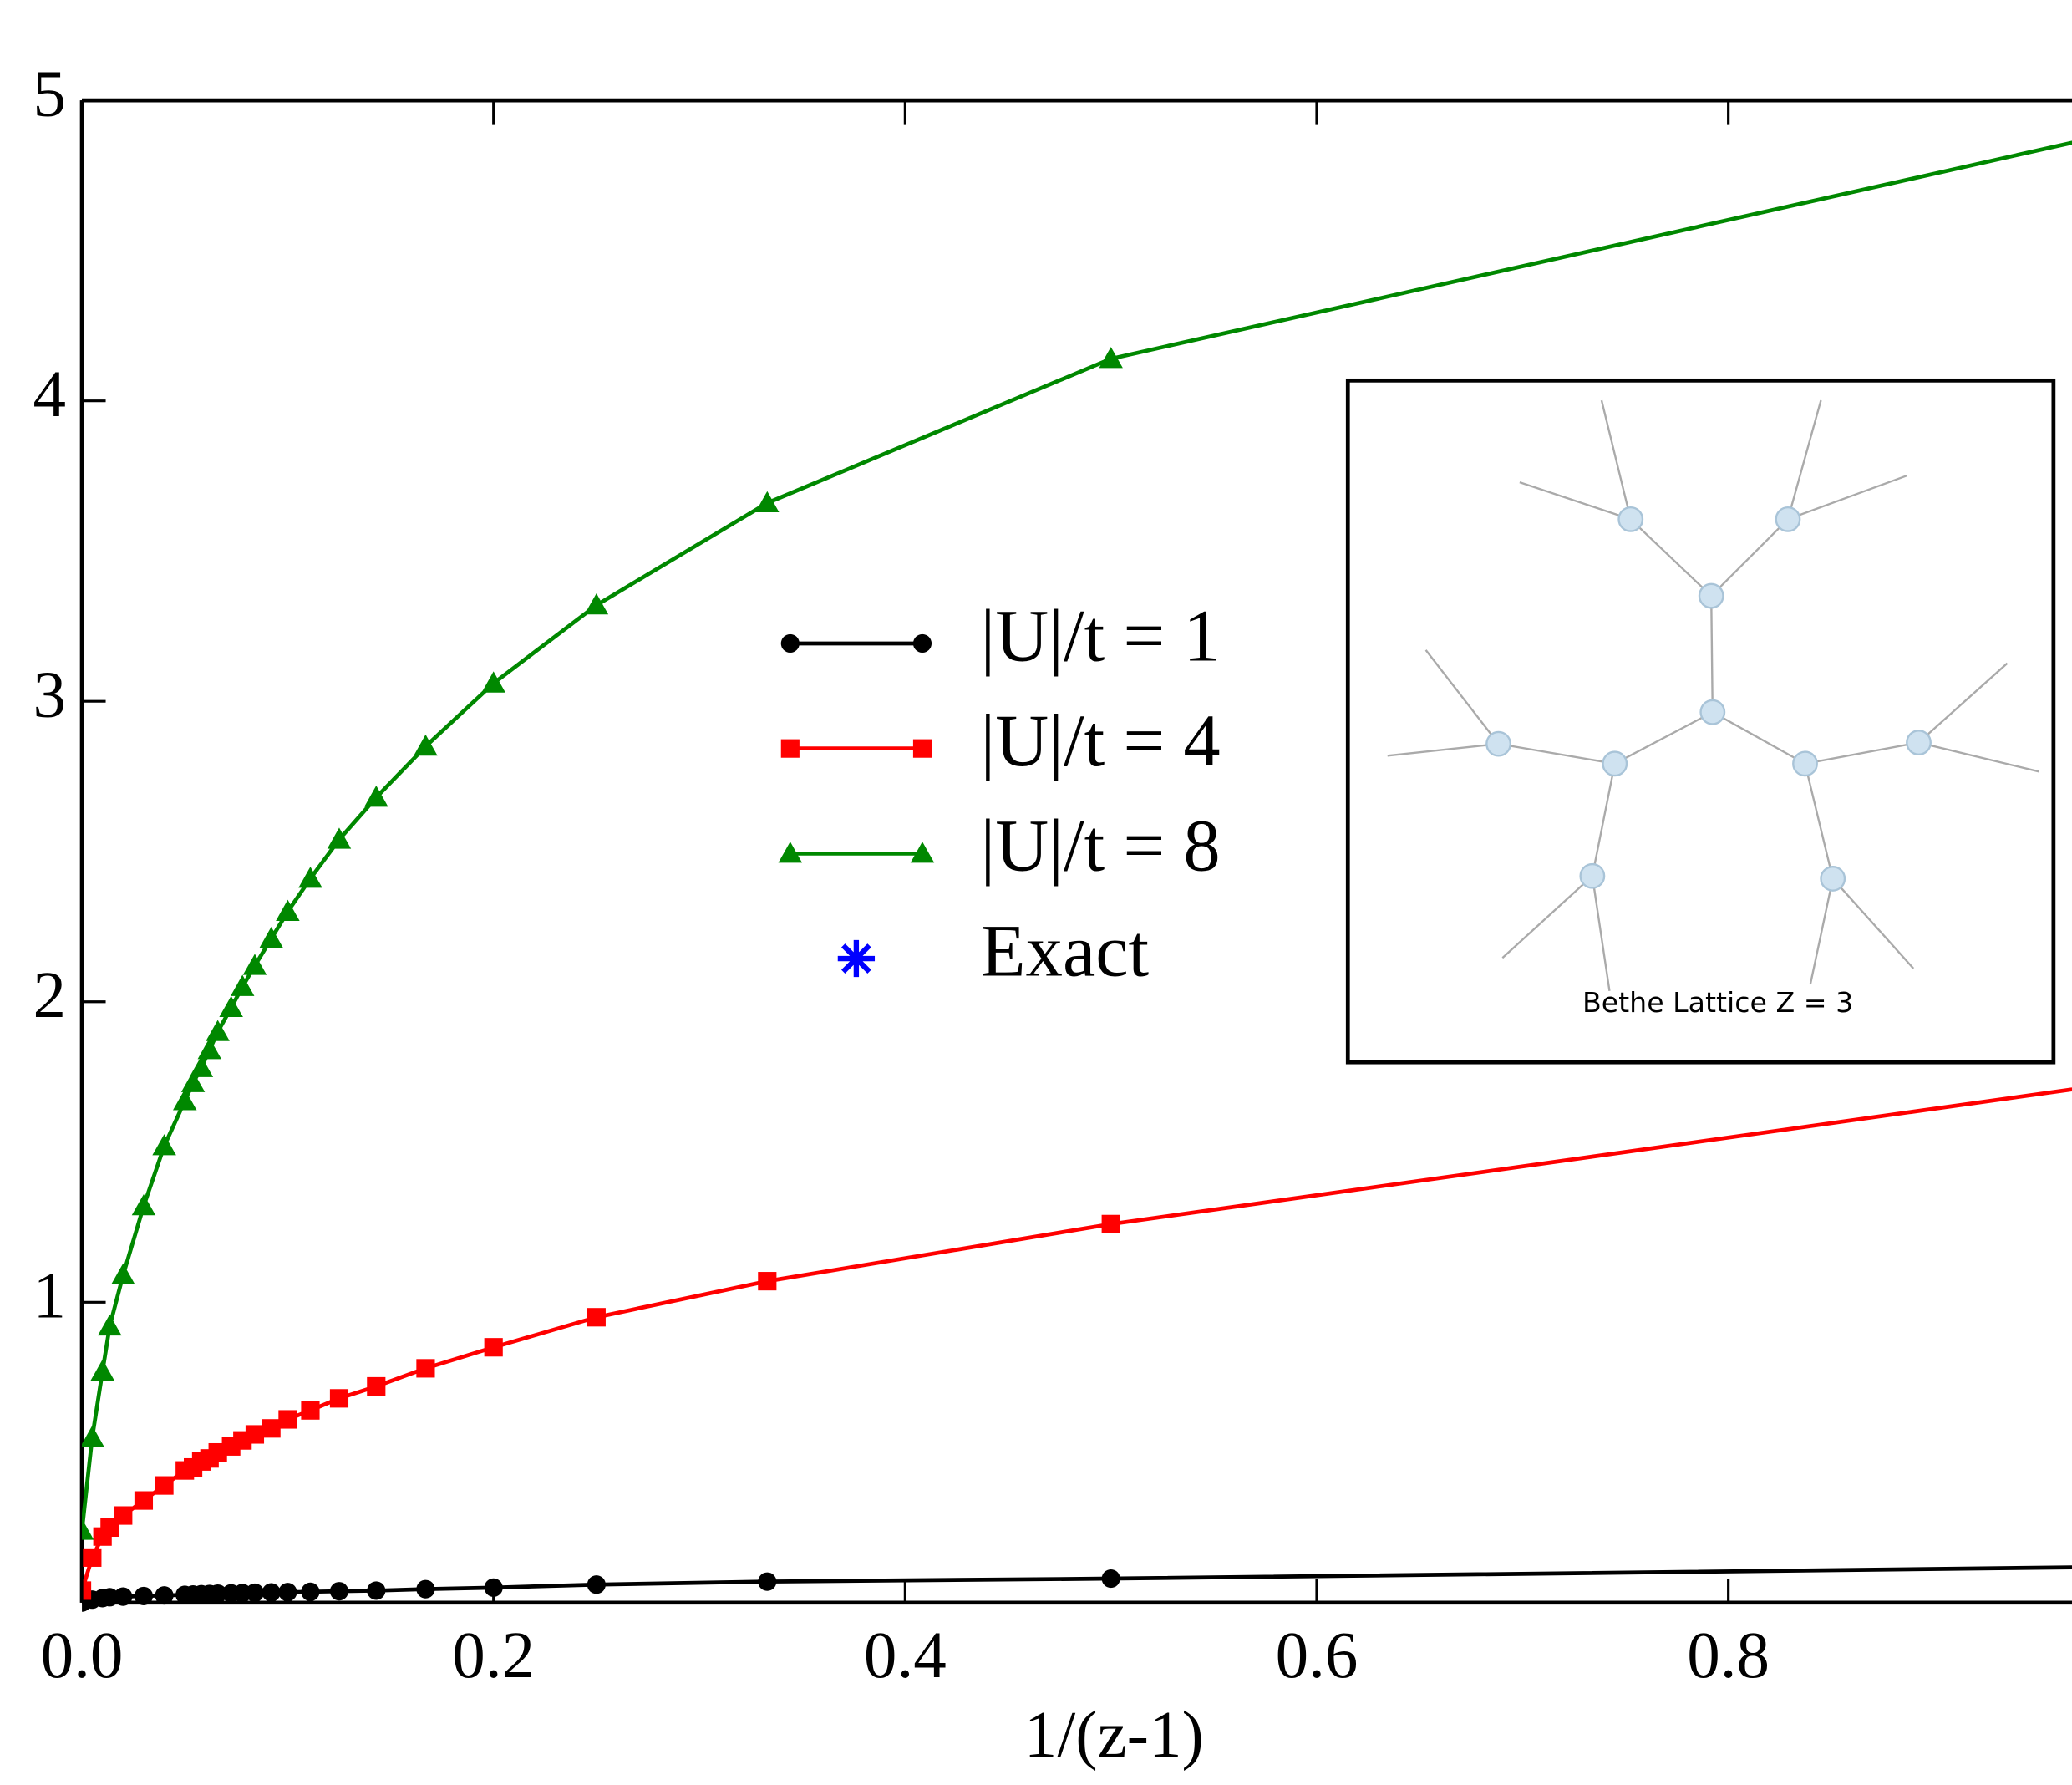 Image resolution: width=2072 pixels, height=1785 pixels. What do you see at coordinates (50, 395) in the screenshot?
I see `y-tick-label: 4` at bounding box center [50, 395].